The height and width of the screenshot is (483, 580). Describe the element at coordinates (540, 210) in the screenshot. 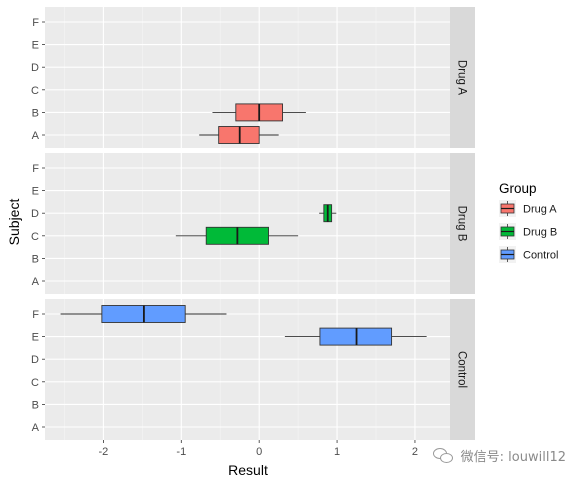

I see `legend-label: Drug A` at that location.